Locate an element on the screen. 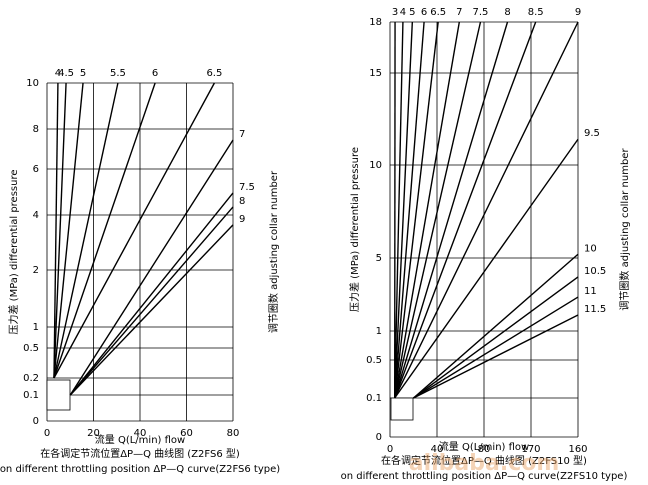  y-tick-label: 8 is located at coordinates (36, 129).